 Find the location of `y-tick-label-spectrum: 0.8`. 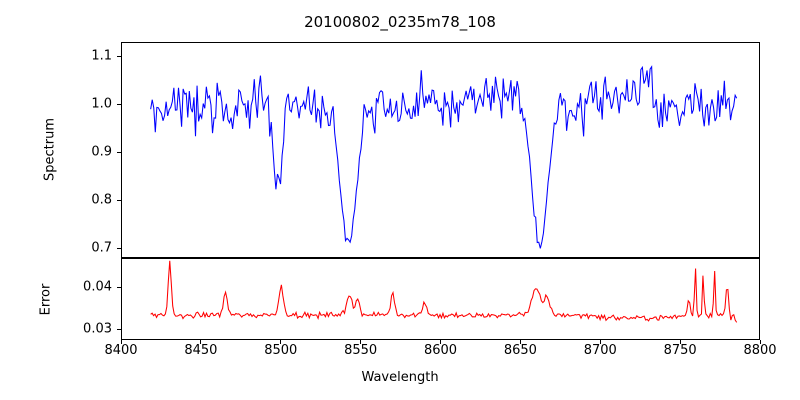

y-tick-label-spectrum: 0.8 is located at coordinates (101, 200).